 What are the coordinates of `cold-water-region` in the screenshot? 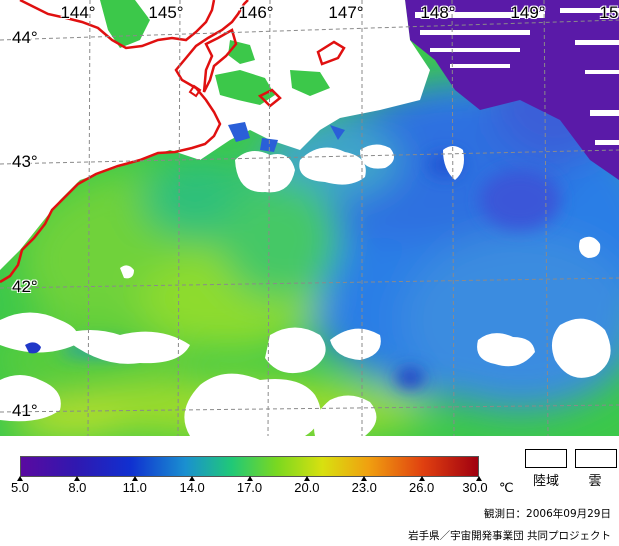 It's located at (512, 90).